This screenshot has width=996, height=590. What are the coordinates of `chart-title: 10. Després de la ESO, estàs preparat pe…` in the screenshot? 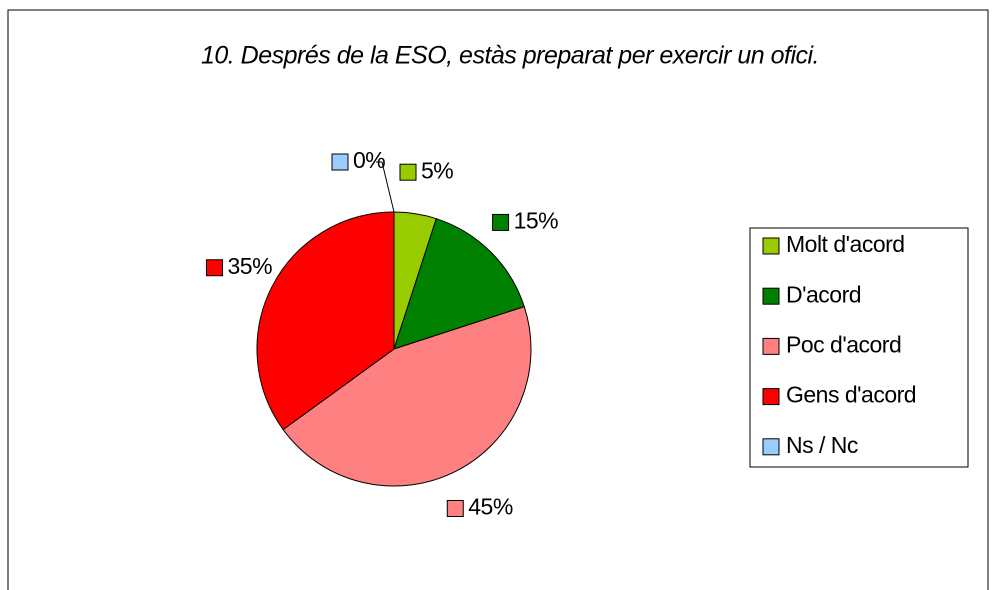 It's located at (510, 56).